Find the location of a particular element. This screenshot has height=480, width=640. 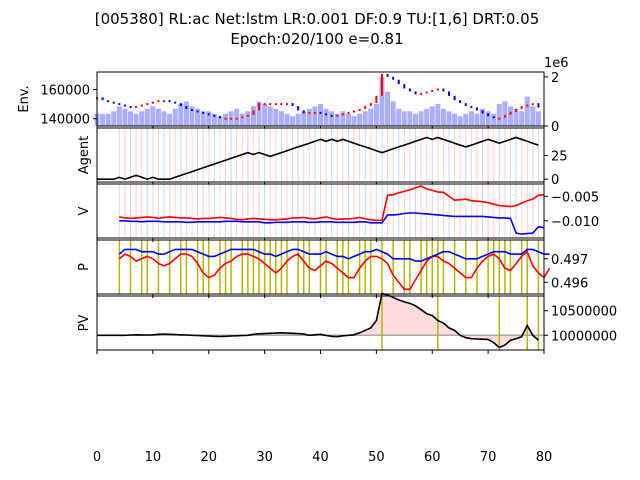

axes-frame is located at coordinates (320, 323).